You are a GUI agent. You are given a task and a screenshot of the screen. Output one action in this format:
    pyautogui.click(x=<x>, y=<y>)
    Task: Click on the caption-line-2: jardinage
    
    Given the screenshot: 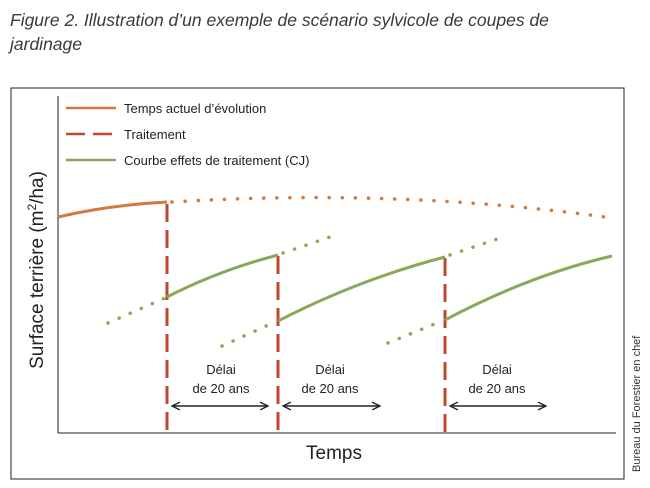 What is the action you would take?
    pyautogui.click(x=46, y=44)
    